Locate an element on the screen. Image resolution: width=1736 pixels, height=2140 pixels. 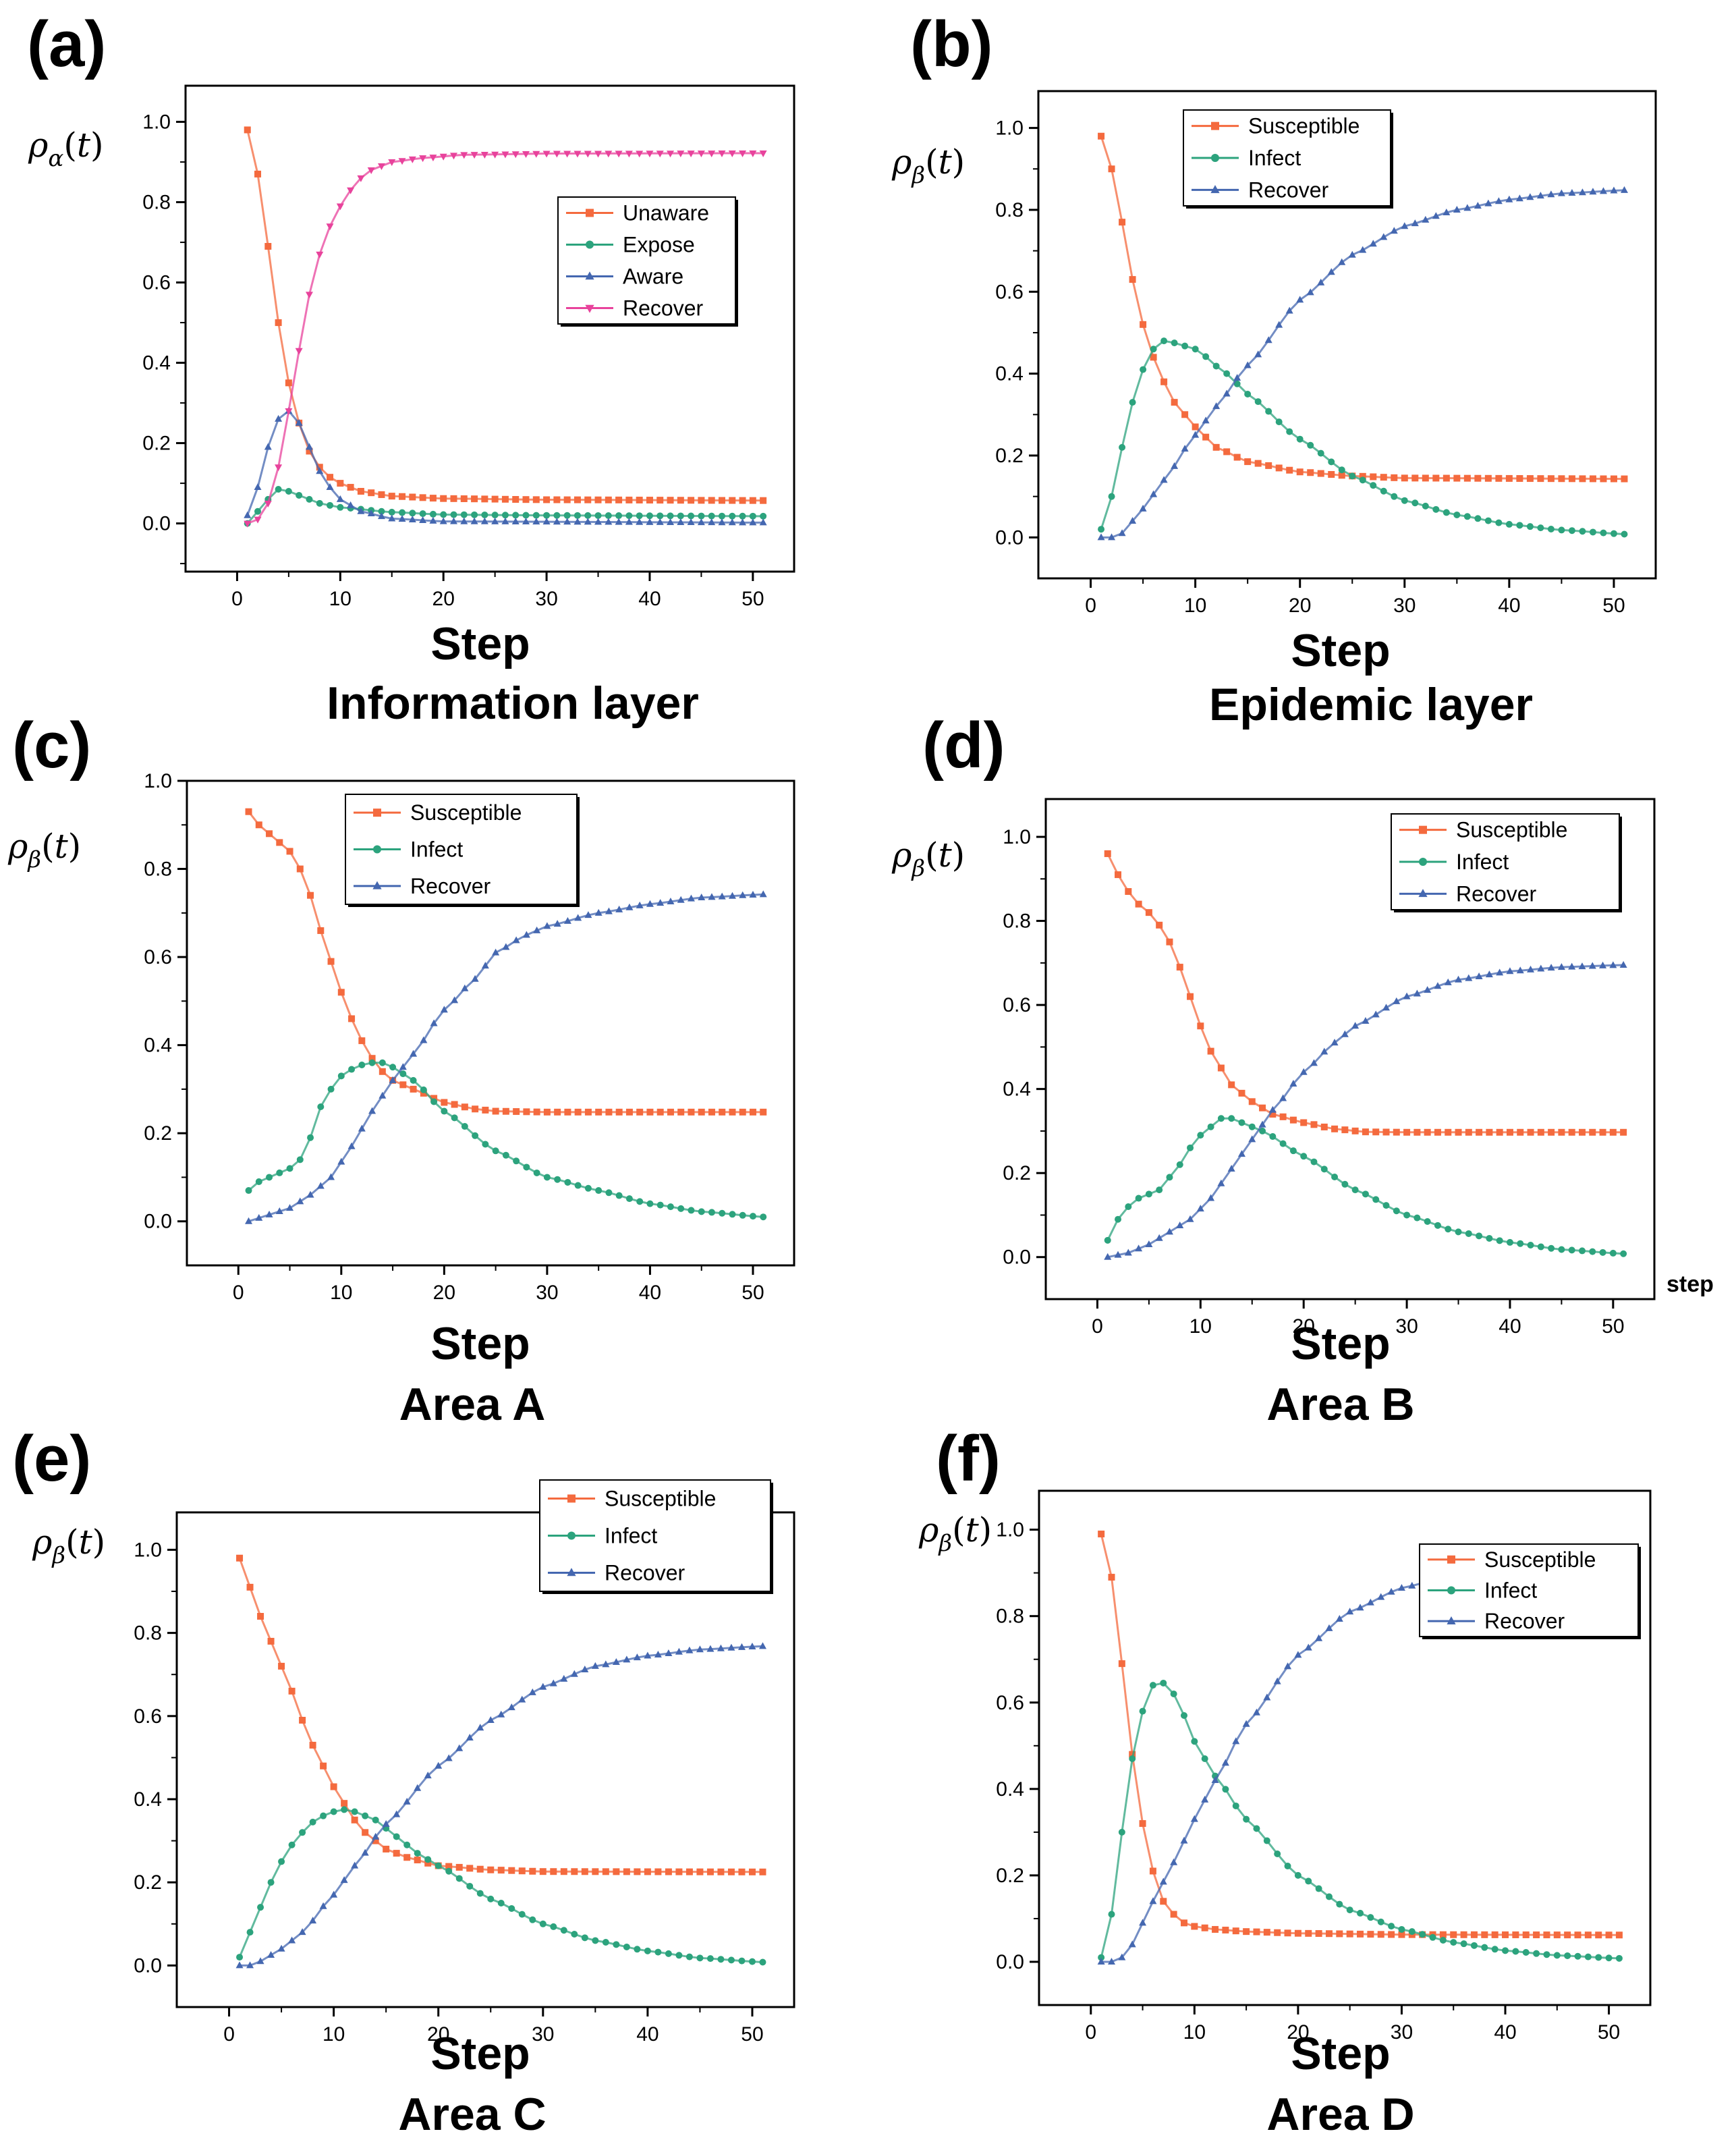
y-tick-label: 1.0 is located at coordinates (1010, 1530).